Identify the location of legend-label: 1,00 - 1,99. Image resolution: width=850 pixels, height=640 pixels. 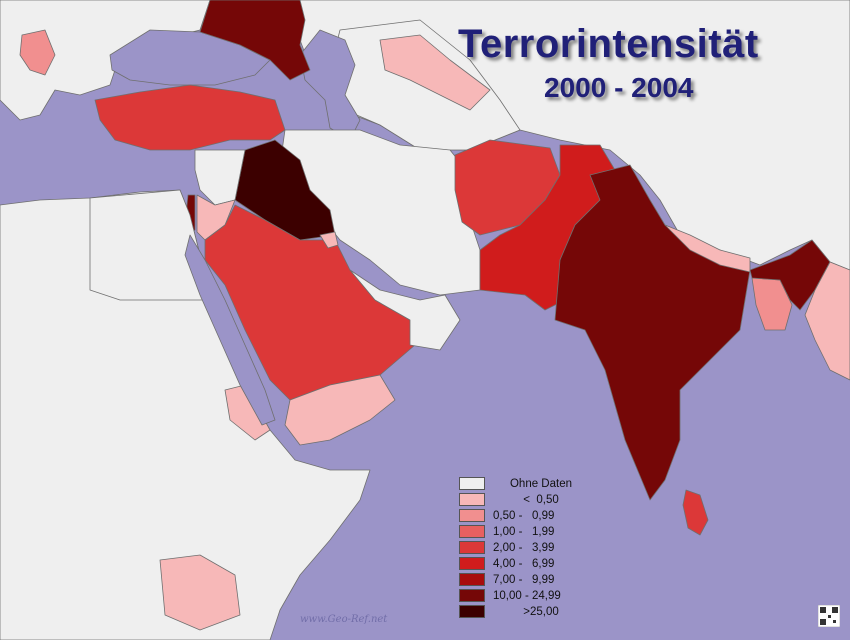
(524, 532).